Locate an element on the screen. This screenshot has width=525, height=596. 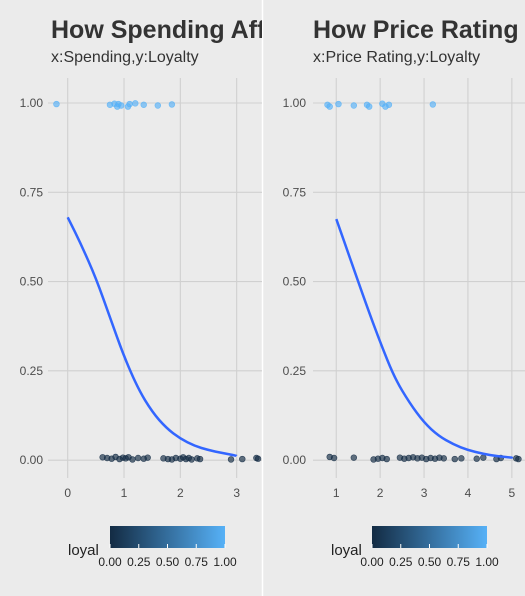
x-tick-label: 4 is located at coordinates (468, 493).